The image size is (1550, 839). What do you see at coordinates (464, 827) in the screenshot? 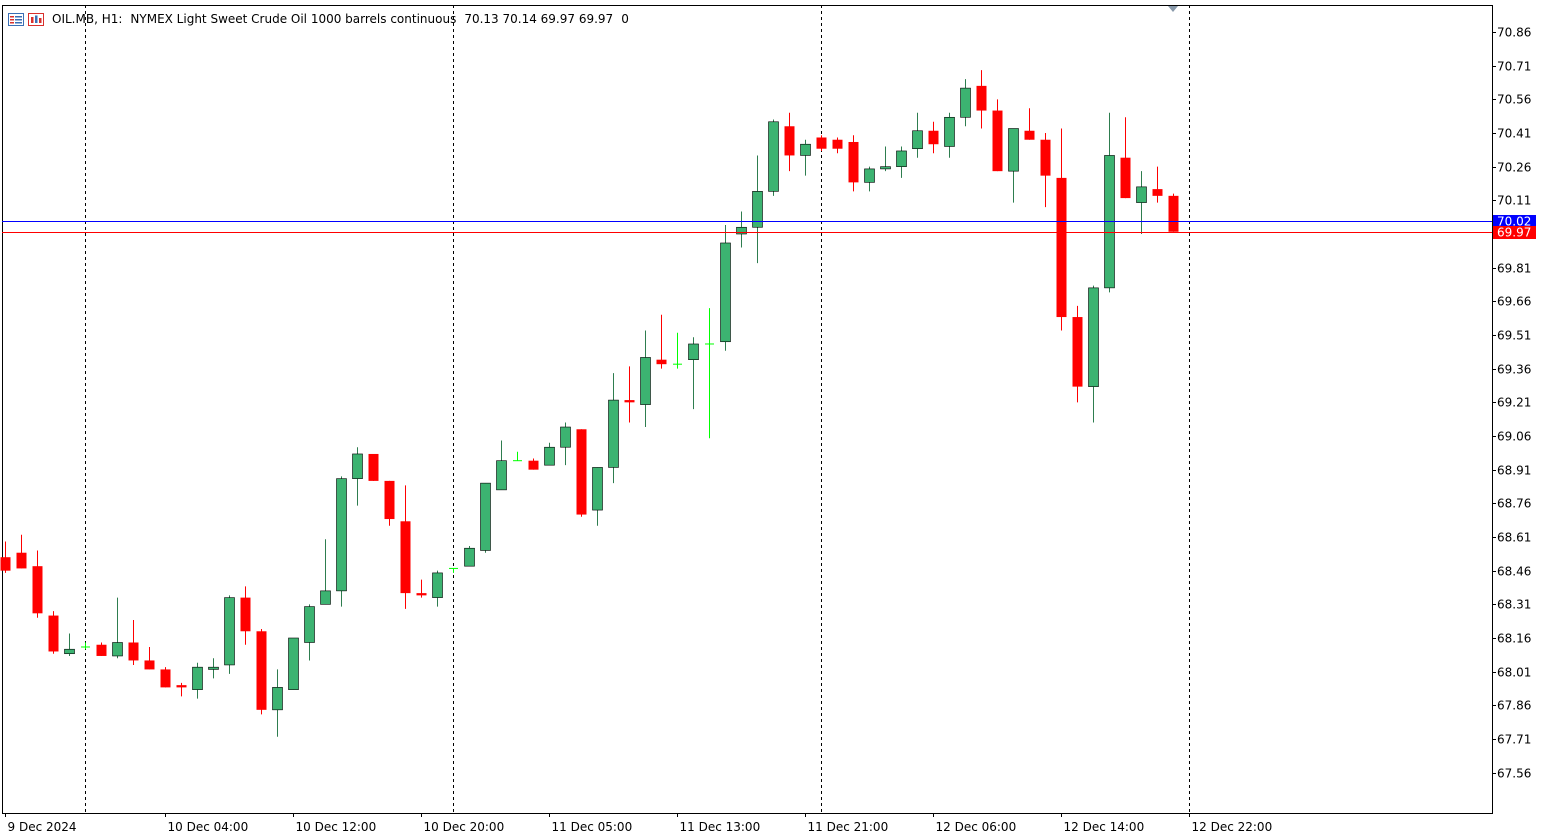
I see `x-tick-label: 10 Dec 20:00` at bounding box center [464, 827].